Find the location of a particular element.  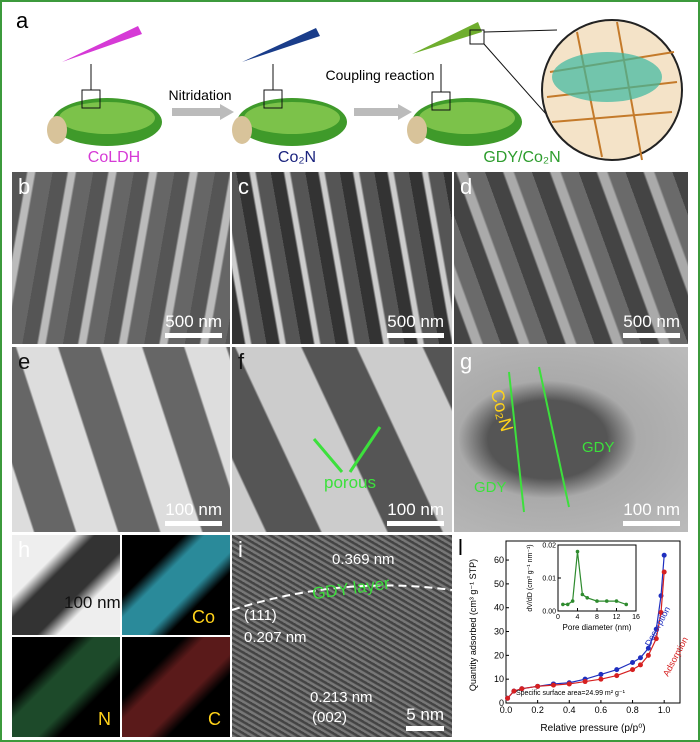

annotation: Specific surface area=24.99 m² g⁻¹ is located at coordinates (571, 693).